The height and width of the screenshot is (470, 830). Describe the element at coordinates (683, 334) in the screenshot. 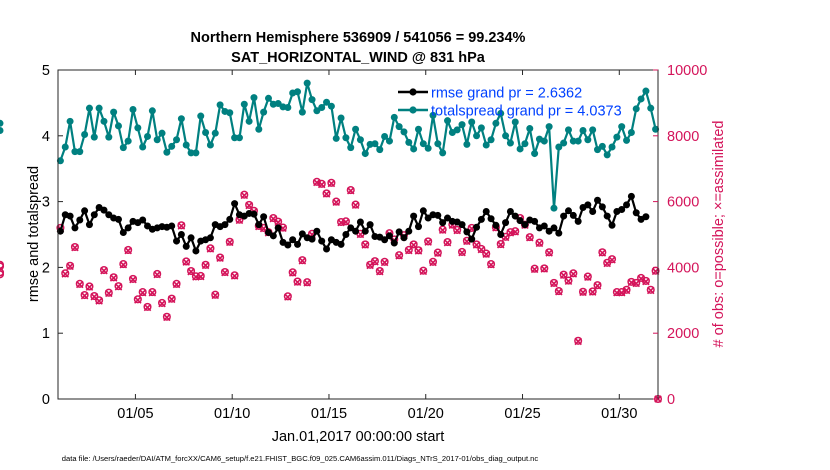

I see `y-right-tick-label: 2000` at that location.